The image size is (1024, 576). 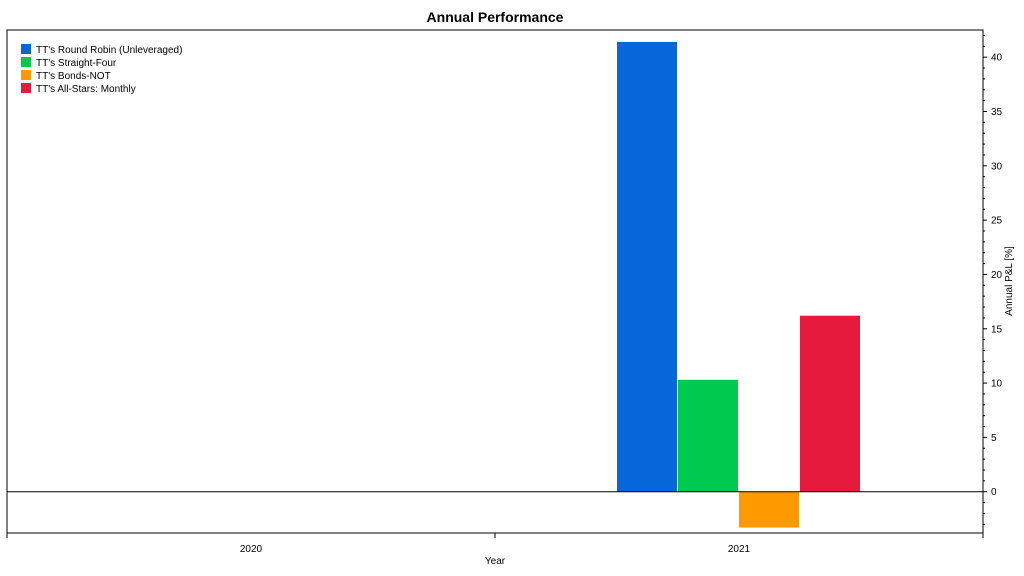 What do you see at coordinates (86, 89) in the screenshot?
I see `legend-label: TT's All-Stars: Monthly` at bounding box center [86, 89].